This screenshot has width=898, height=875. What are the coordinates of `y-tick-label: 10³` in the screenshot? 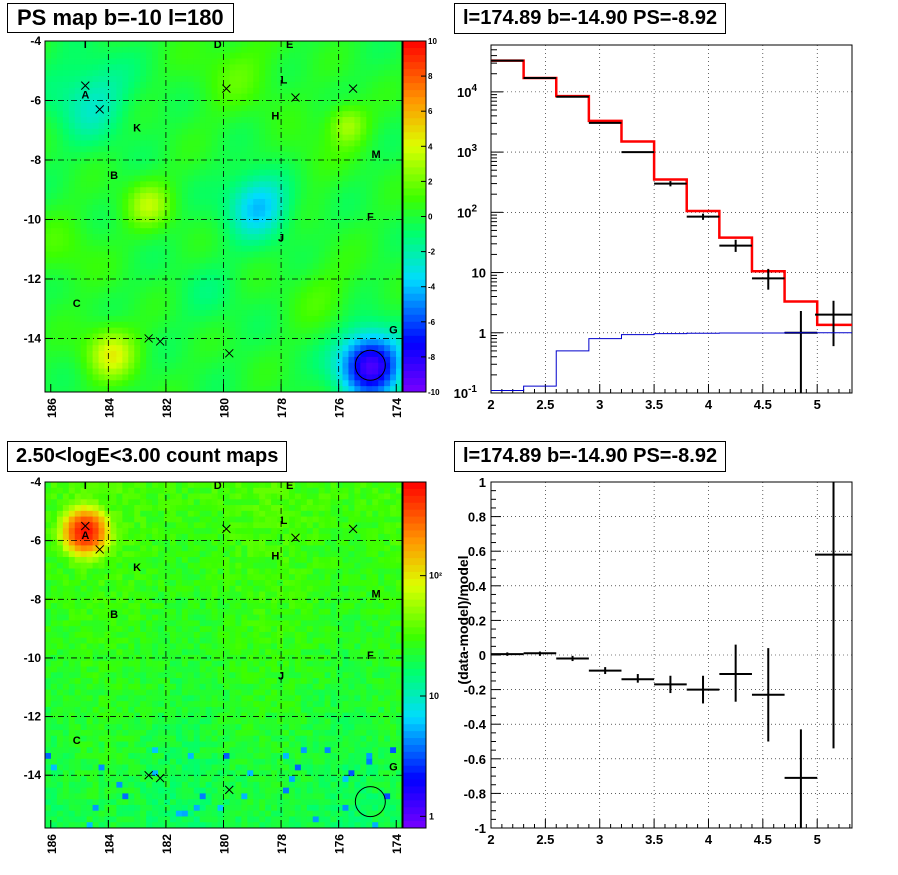 It's located at (467, 151).